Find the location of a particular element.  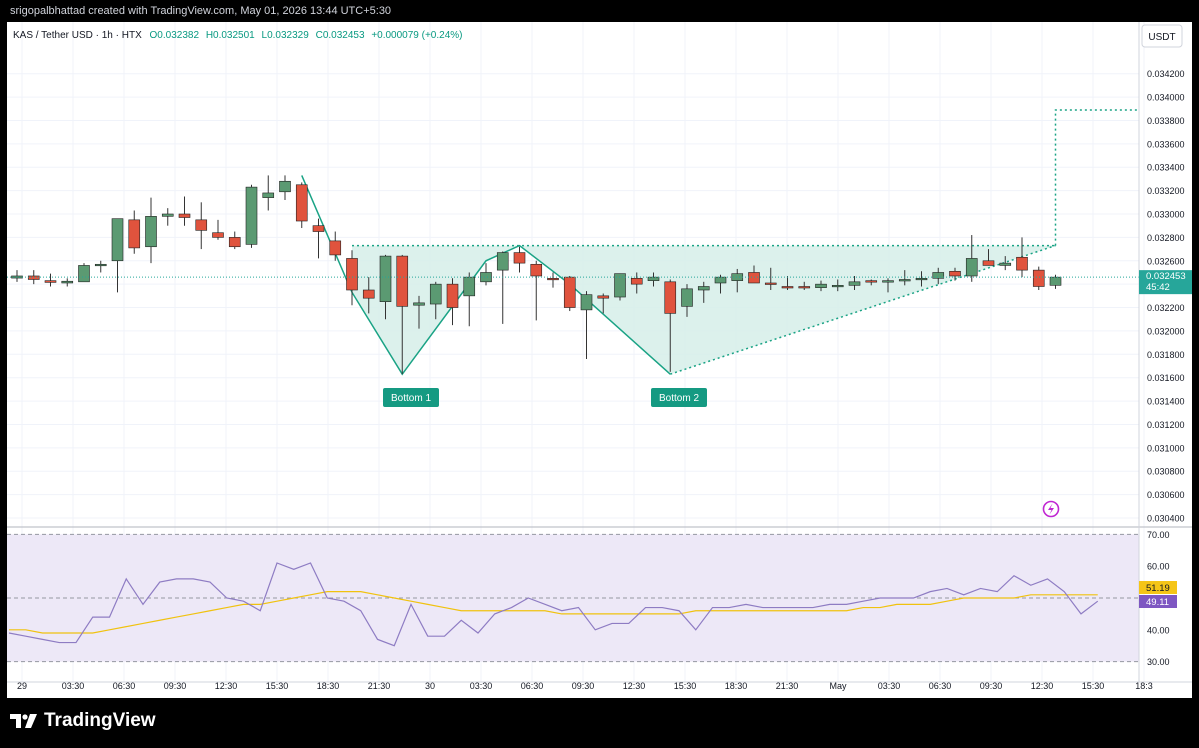

price-tick-label: 0.033800 is located at coordinates (1166, 121).